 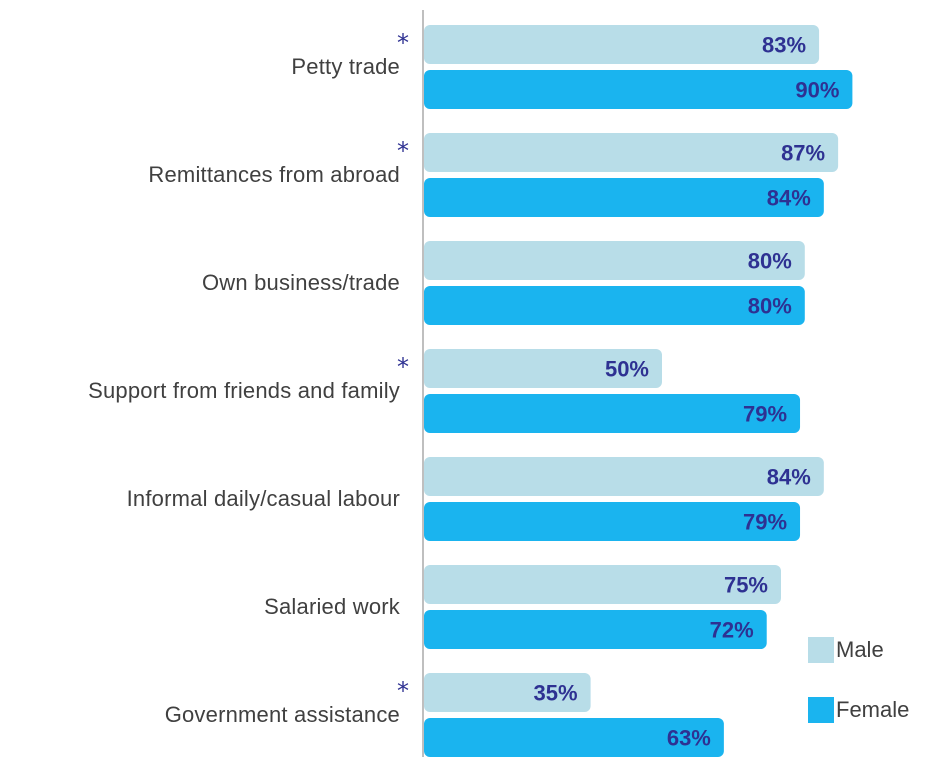 What do you see at coordinates (789, 198) in the screenshot?
I see `data-label-female-1: 84%` at bounding box center [789, 198].